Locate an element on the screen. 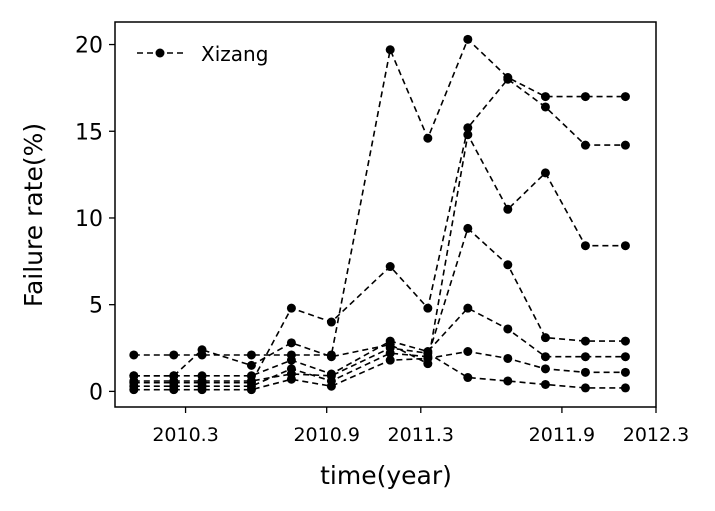 The image size is (715, 511). legend: Xizang is located at coordinates (202, 54).